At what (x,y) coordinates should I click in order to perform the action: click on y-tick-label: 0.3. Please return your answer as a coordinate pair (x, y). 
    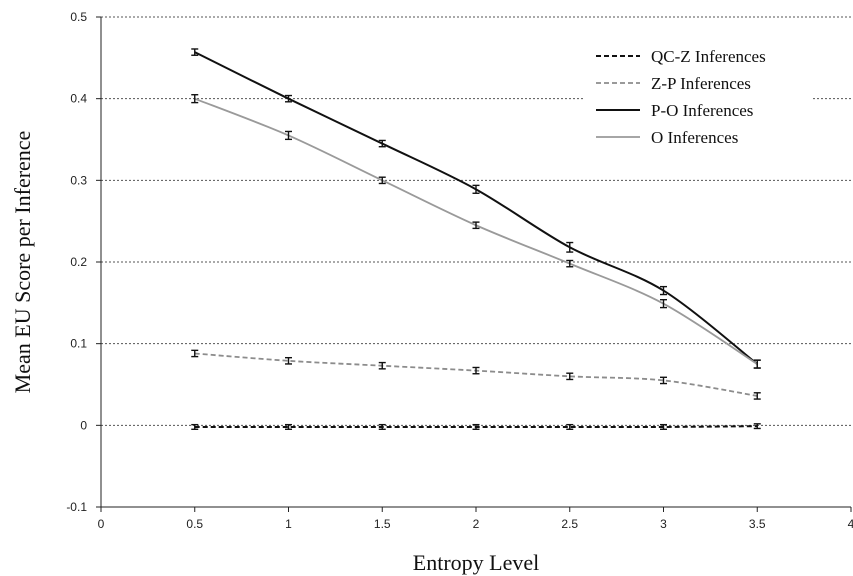
    Looking at the image, I should click on (78, 180).